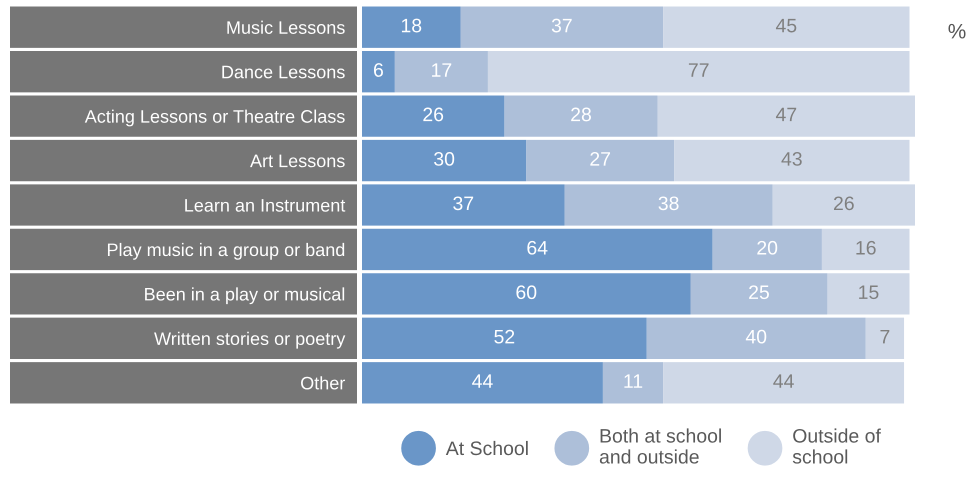  Describe the element at coordinates (323, 383) in the screenshot. I see `y-tick-label: Other` at that location.